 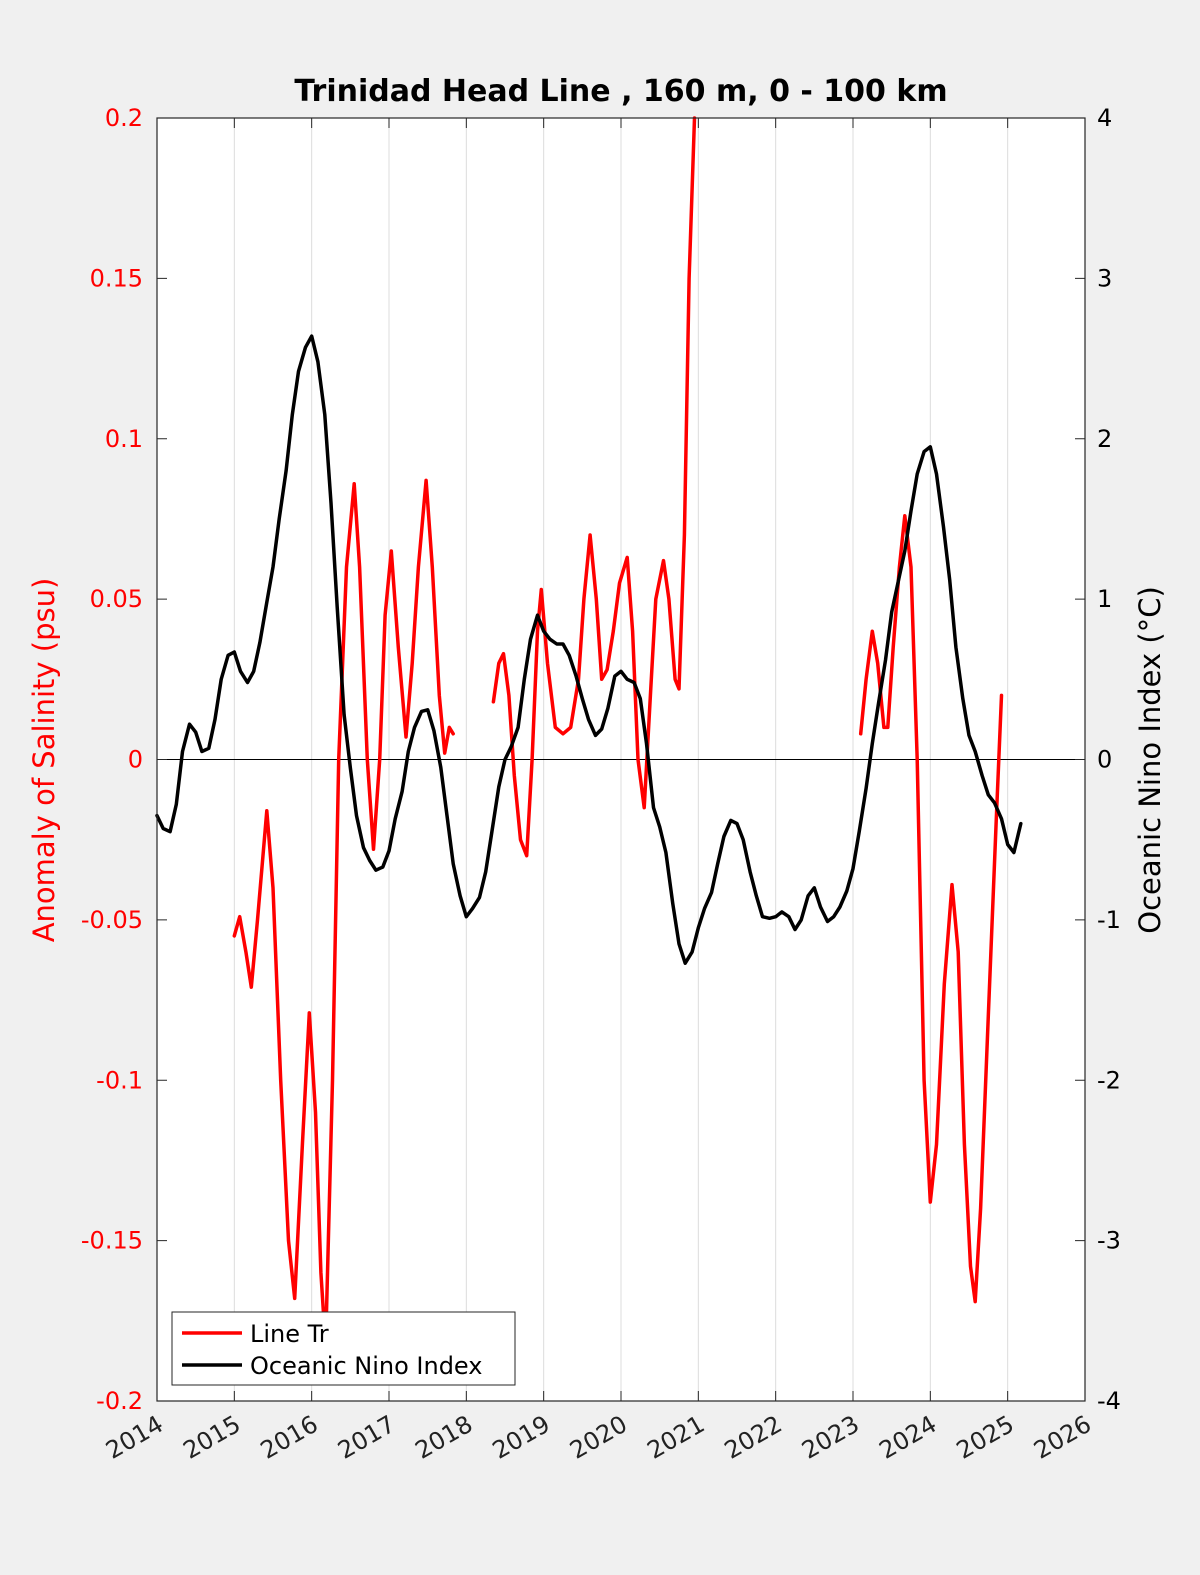 I want to click on y-right-tick-label--2: -2, so click(x=1109, y=1080).